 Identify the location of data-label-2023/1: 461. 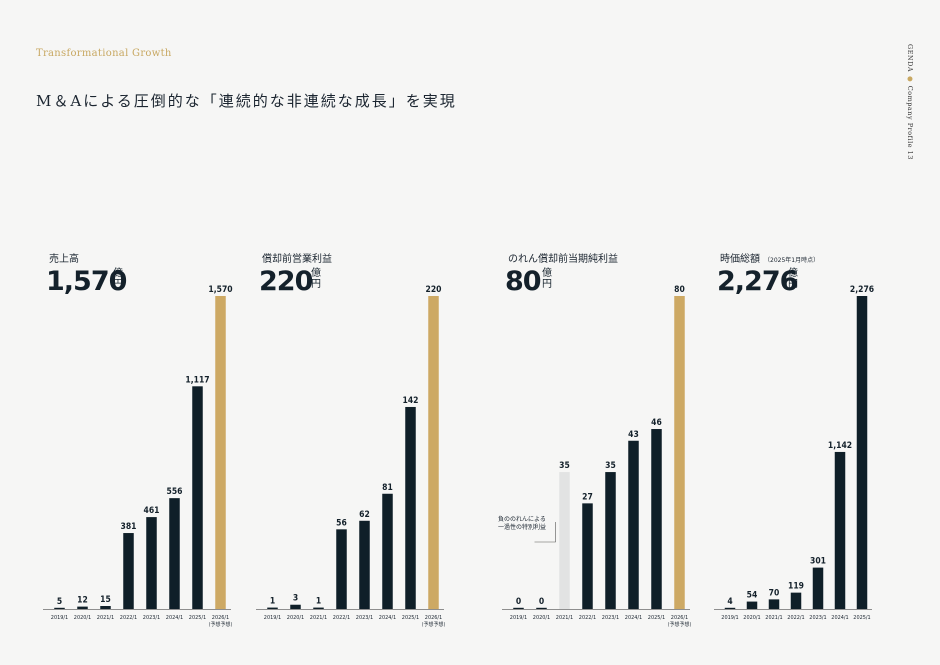
(152, 511).